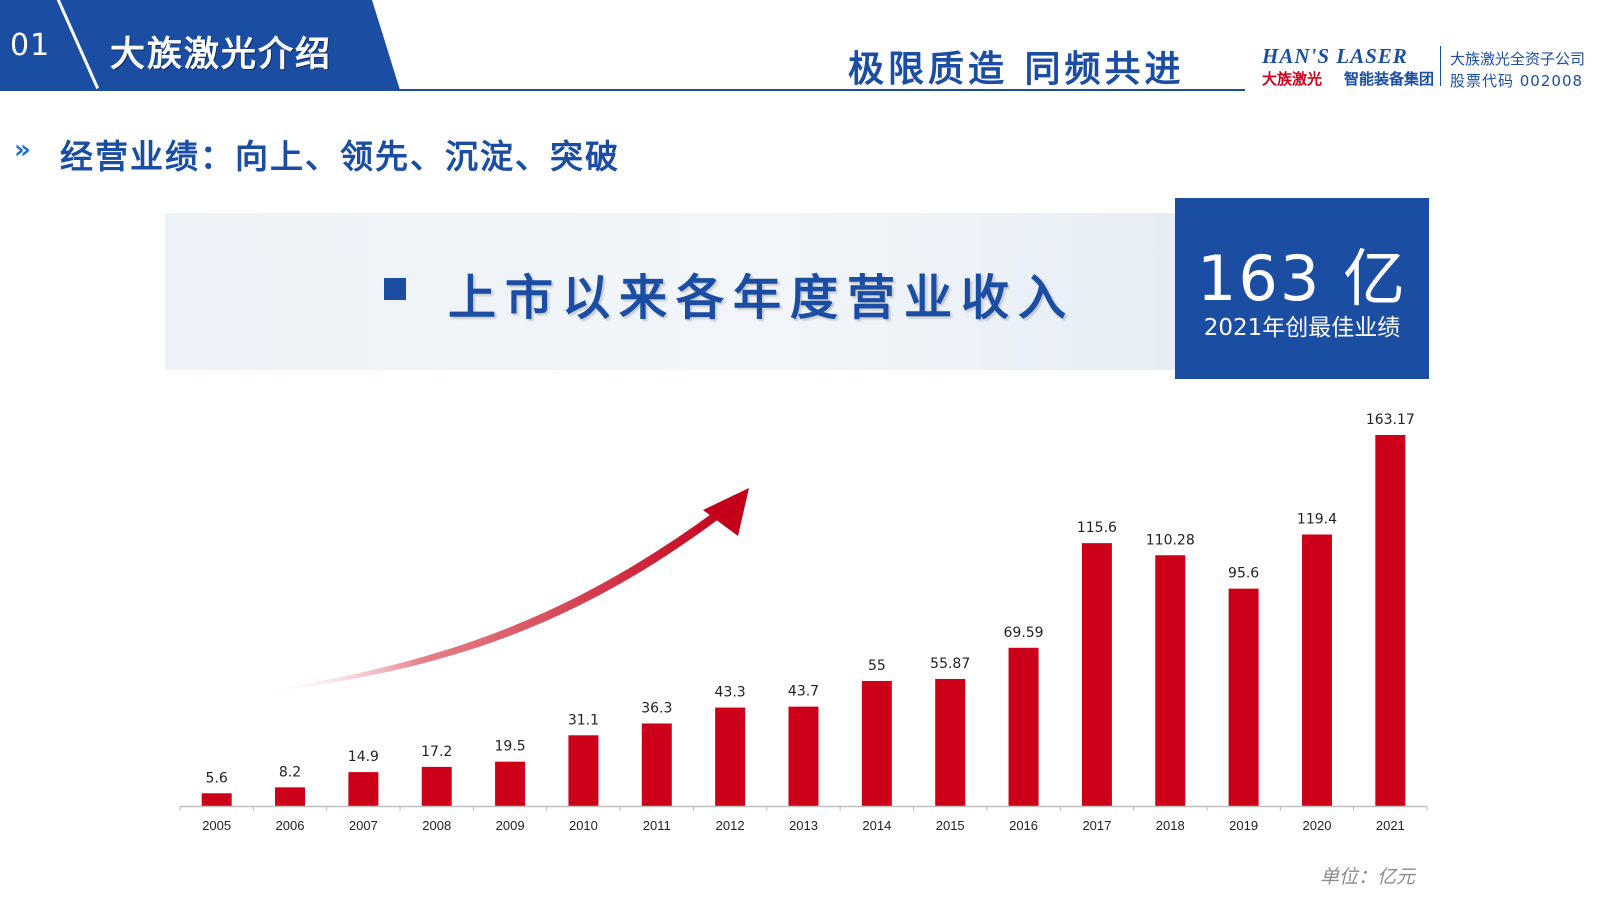 The height and width of the screenshot is (900, 1600). I want to click on bar-2015, so click(950, 742).